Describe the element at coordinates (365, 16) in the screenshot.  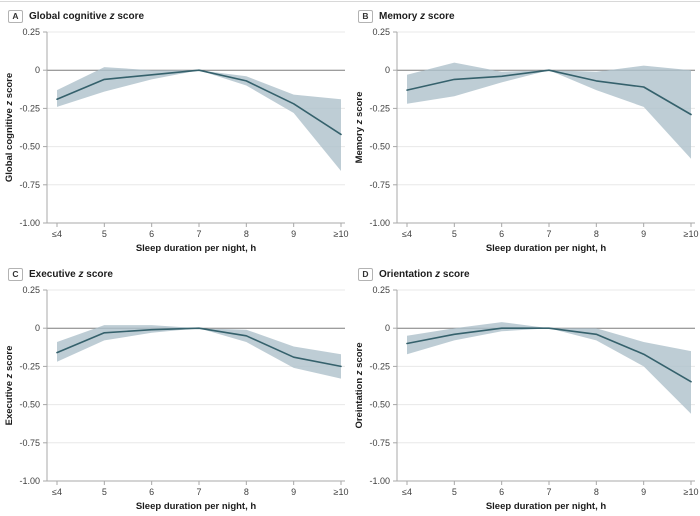
I see `panel-label-badge: B` at that location.